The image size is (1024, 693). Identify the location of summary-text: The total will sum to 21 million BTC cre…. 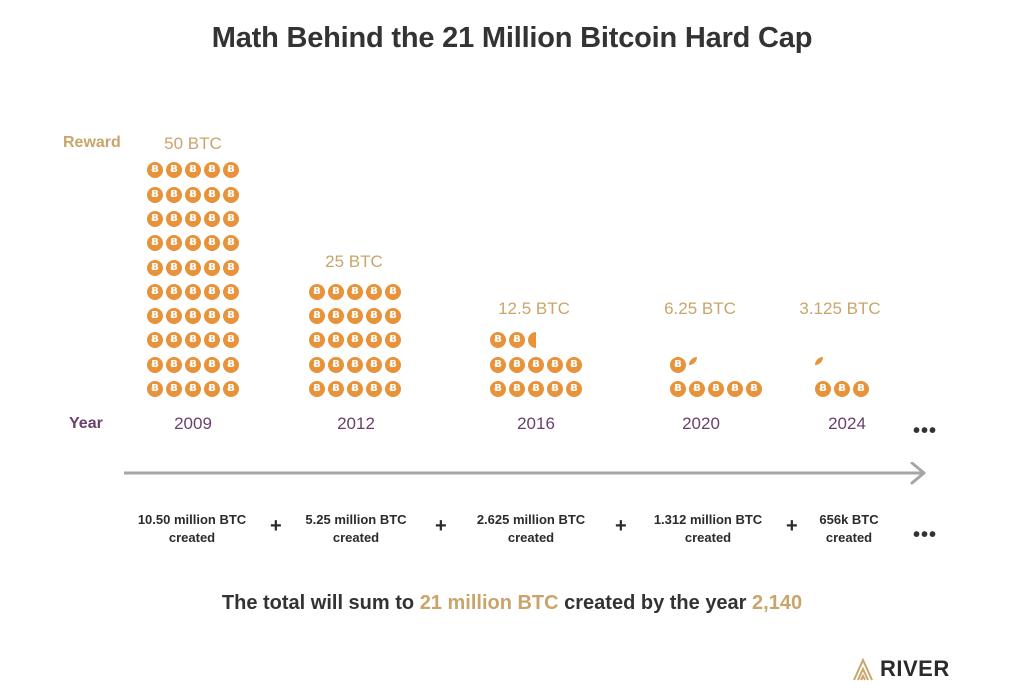
(512, 603).